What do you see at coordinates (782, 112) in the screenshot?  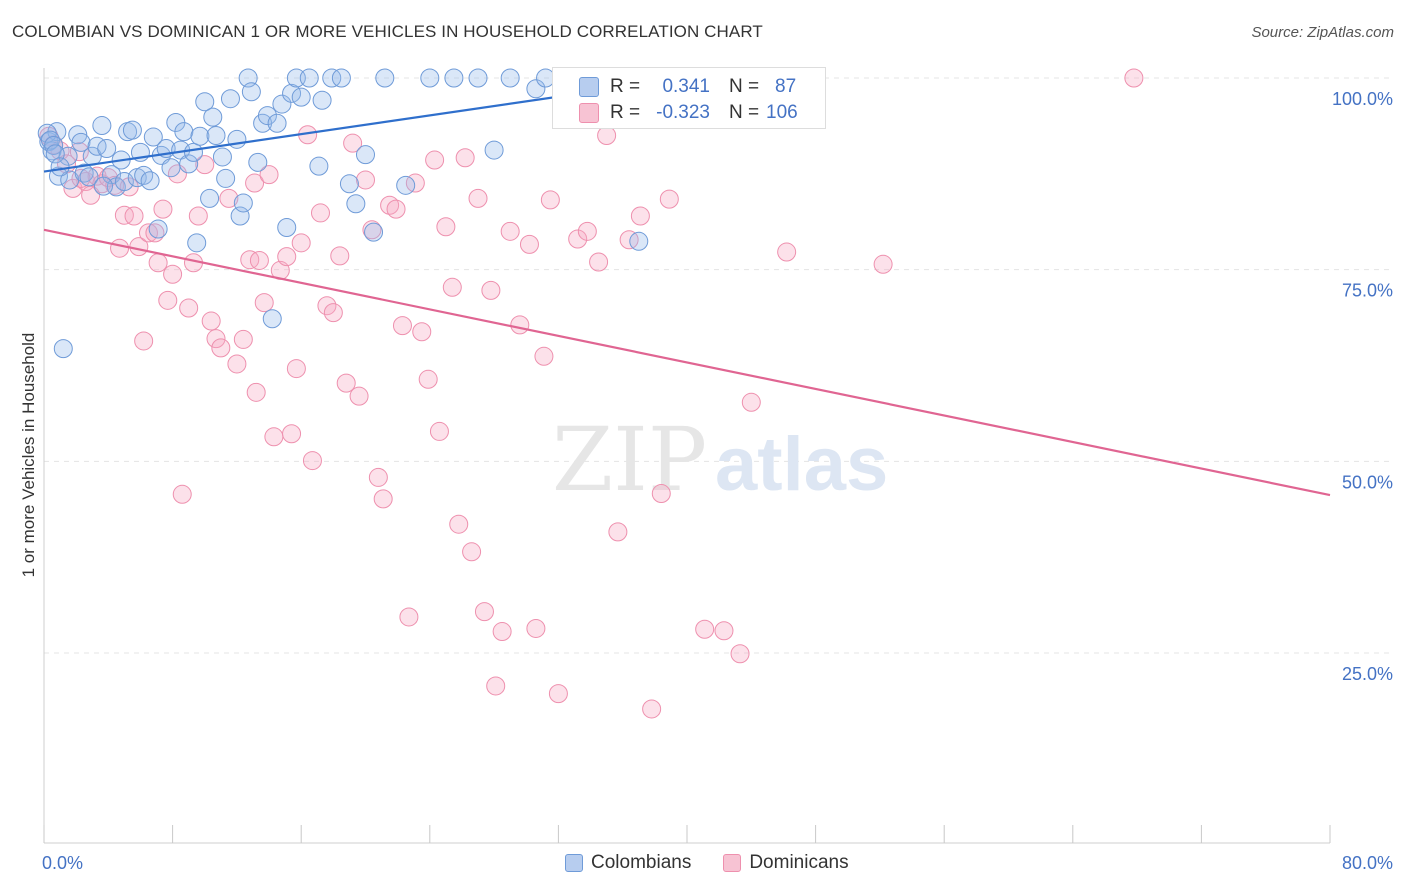 I see `dominicans-n-value: 106` at bounding box center [782, 112].